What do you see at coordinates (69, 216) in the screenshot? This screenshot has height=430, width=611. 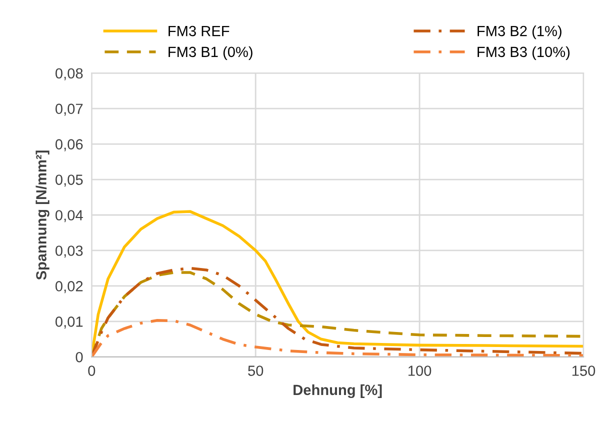 I see `y-tick-label: 0,04` at bounding box center [69, 216].